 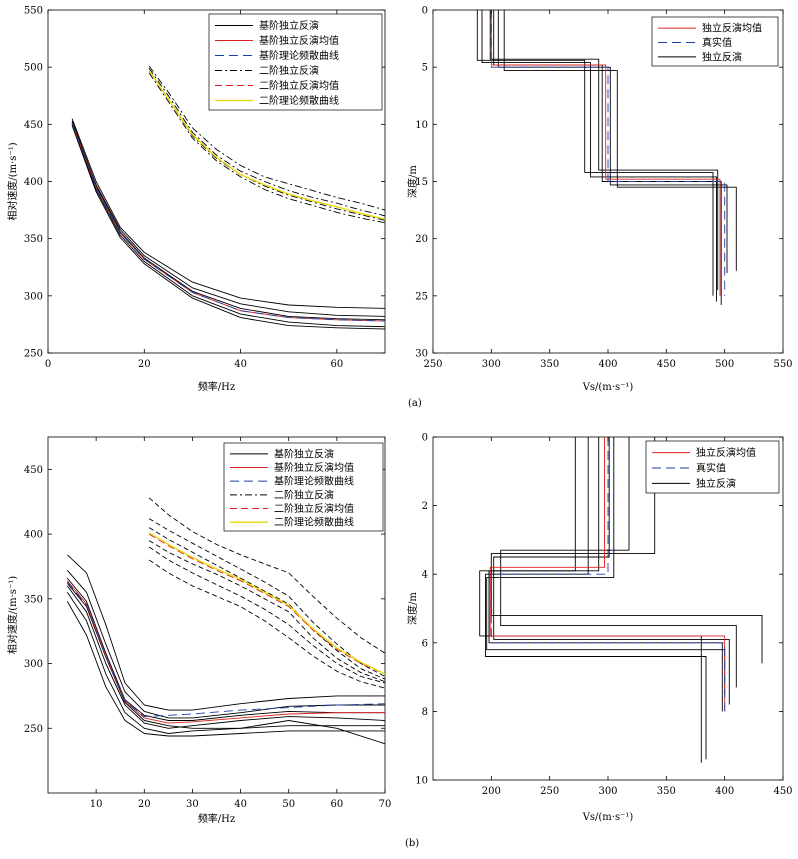 What do you see at coordinates (425, 68) in the screenshot?
I see `a-profile-ytick-label-1: 5` at bounding box center [425, 68].